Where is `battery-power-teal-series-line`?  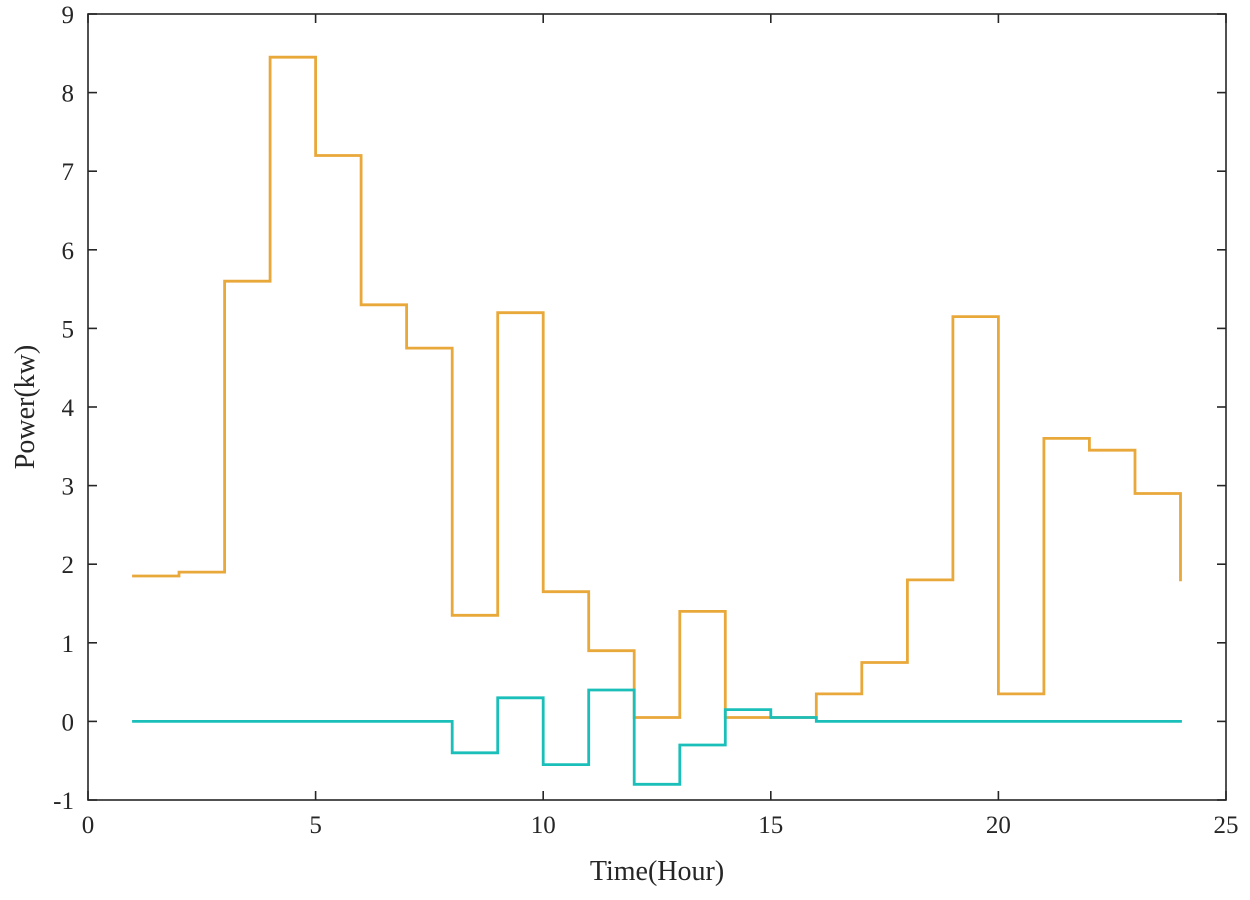 battery-power-teal-series-line is located at coordinates (657, 737).